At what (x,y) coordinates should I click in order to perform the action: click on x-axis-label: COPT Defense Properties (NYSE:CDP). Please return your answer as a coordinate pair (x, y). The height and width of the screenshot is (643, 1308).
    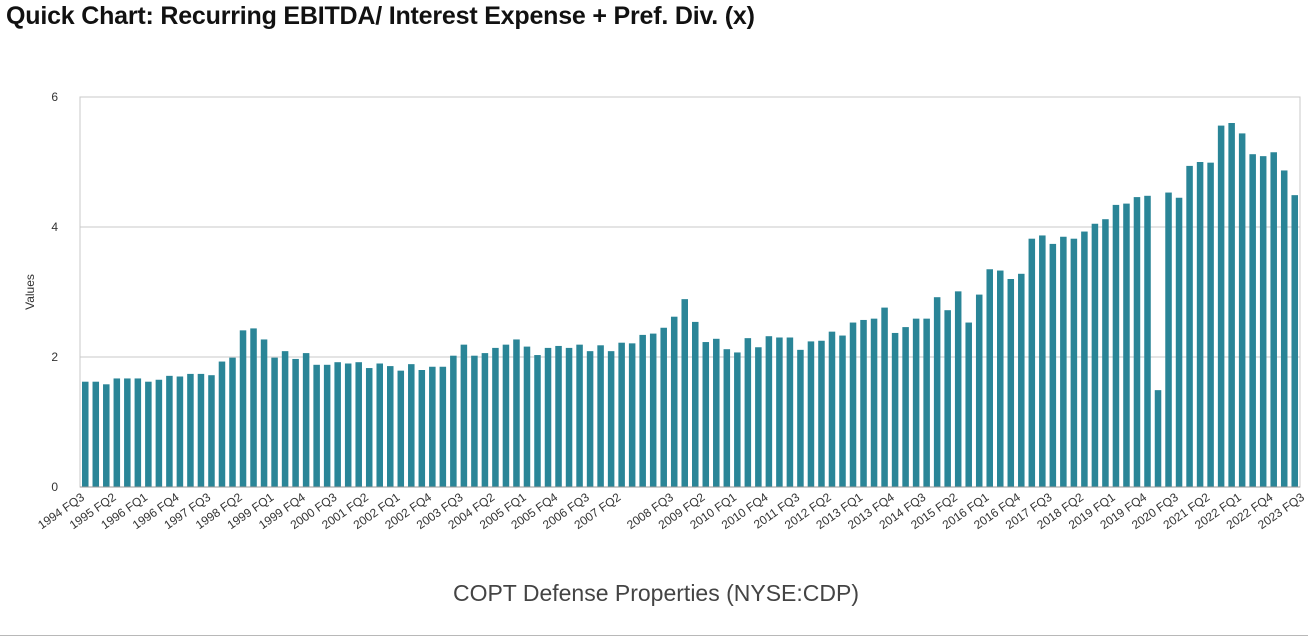
    Looking at the image, I should click on (656, 593).